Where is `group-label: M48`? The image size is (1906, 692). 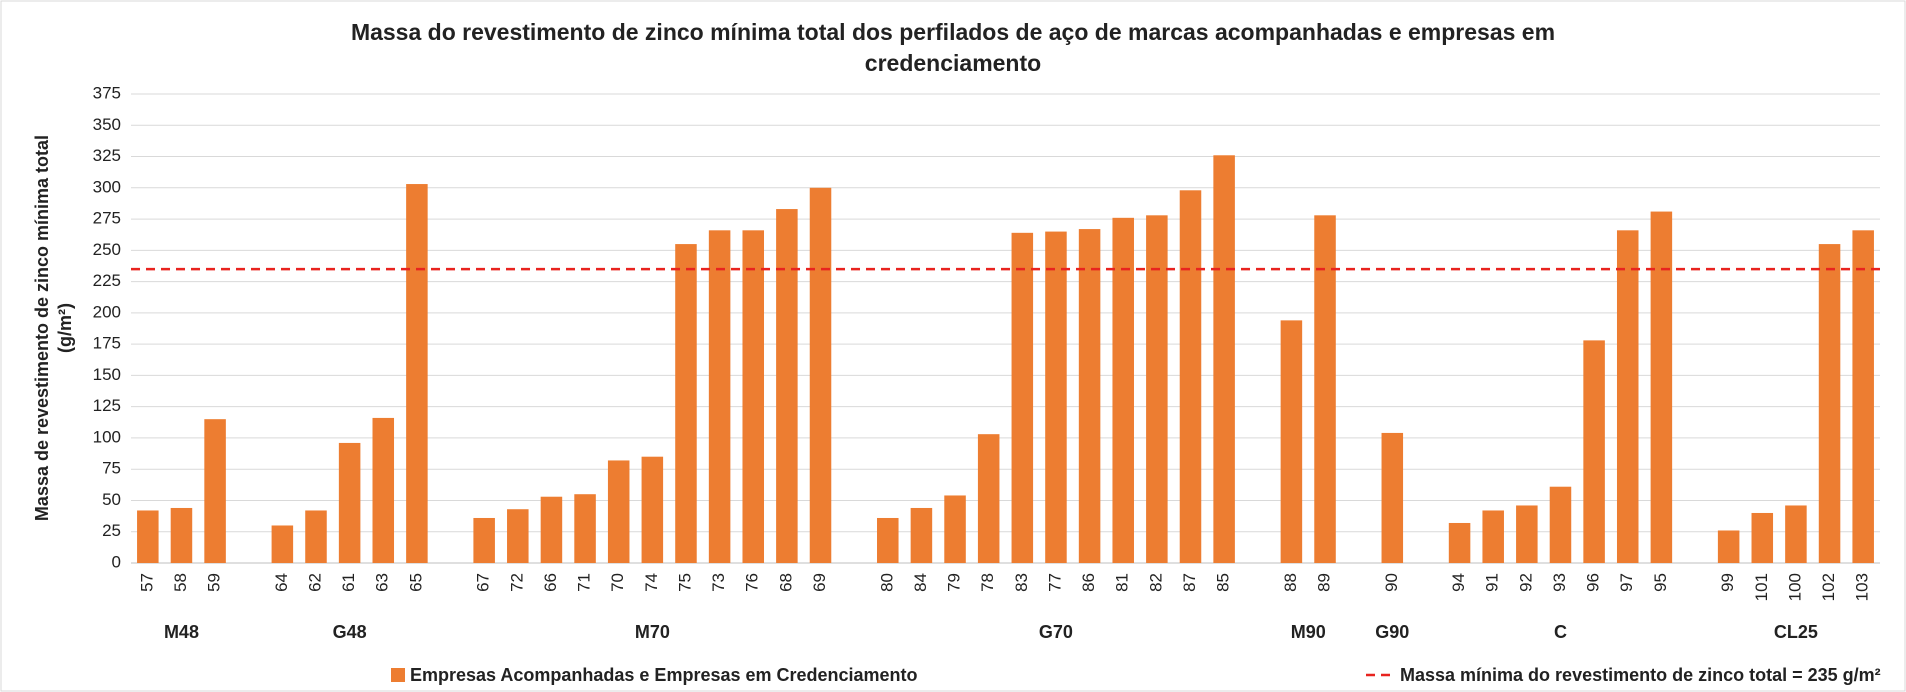 group-label: M48 is located at coordinates (181, 632).